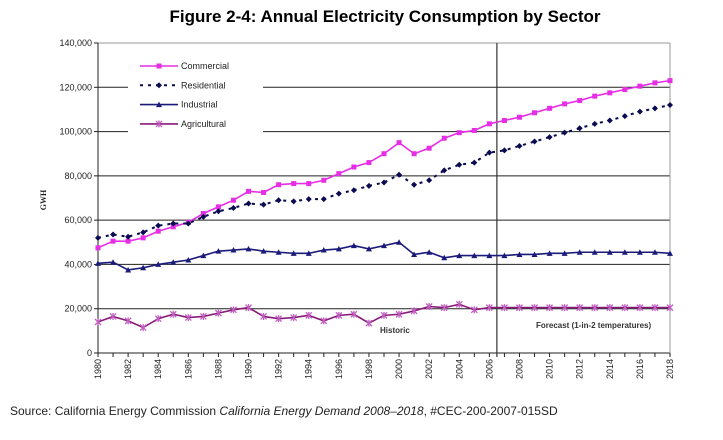 Image resolution: width=723 pixels, height=440 pixels. What do you see at coordinates (339, 369) in the screenshot?
I see `x-tick-label: 1996` at bounding box center [339, 369].